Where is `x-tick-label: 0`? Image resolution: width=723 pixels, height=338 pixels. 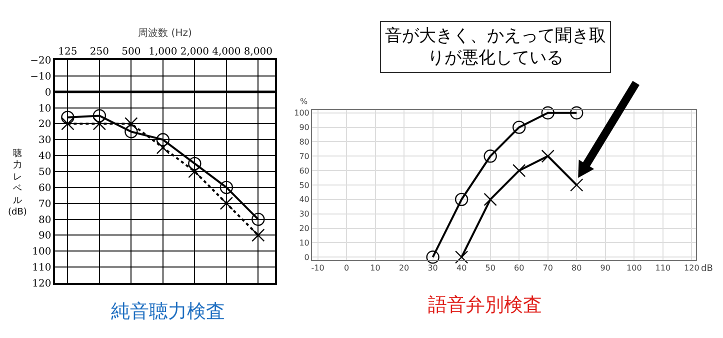 x-tick-label: 0 is located at coordinates (347, 268).